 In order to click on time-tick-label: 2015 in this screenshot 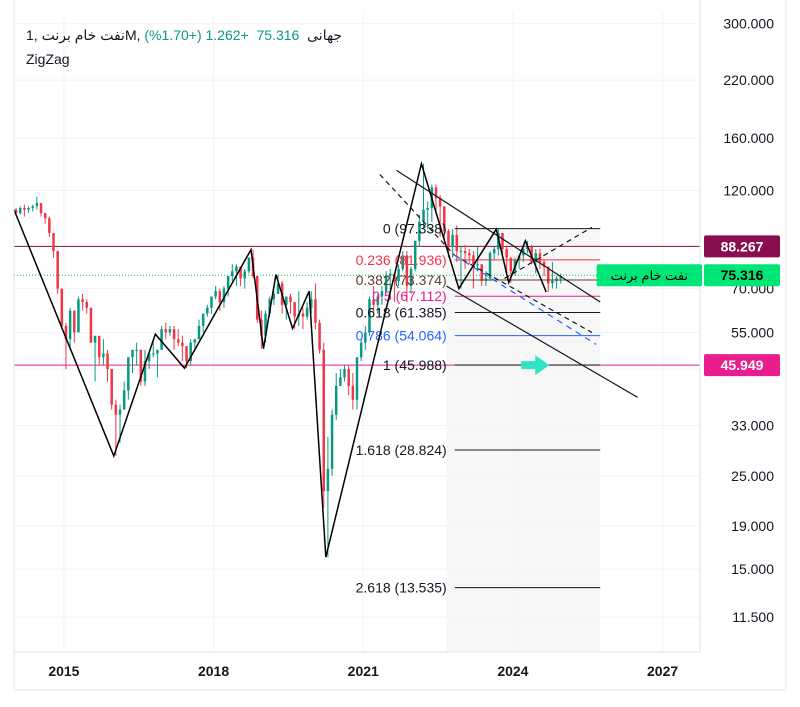, I will do `click(63, 671)`.